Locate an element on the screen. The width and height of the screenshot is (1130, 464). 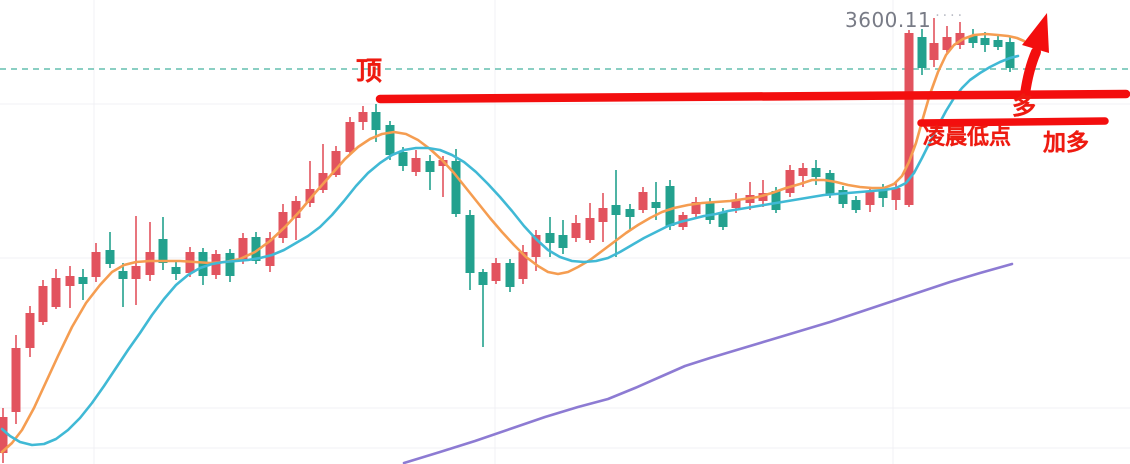
up-arrow-head is located at coordinates (1035, 33).